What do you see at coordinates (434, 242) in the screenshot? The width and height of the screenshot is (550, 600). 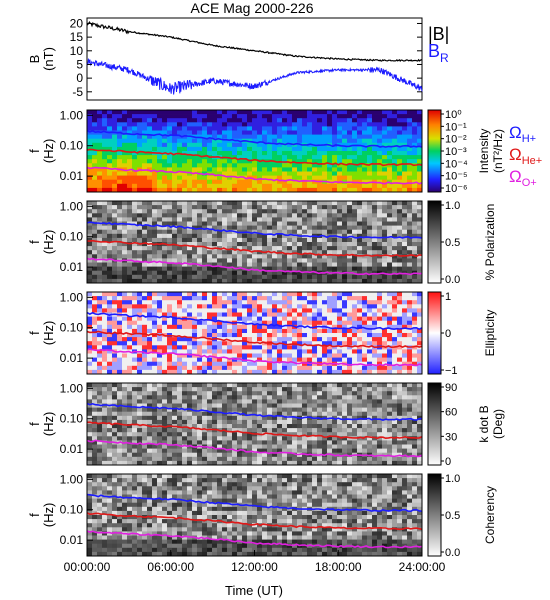 I see `polarization-colorbar` at bounding box center [434, 242].